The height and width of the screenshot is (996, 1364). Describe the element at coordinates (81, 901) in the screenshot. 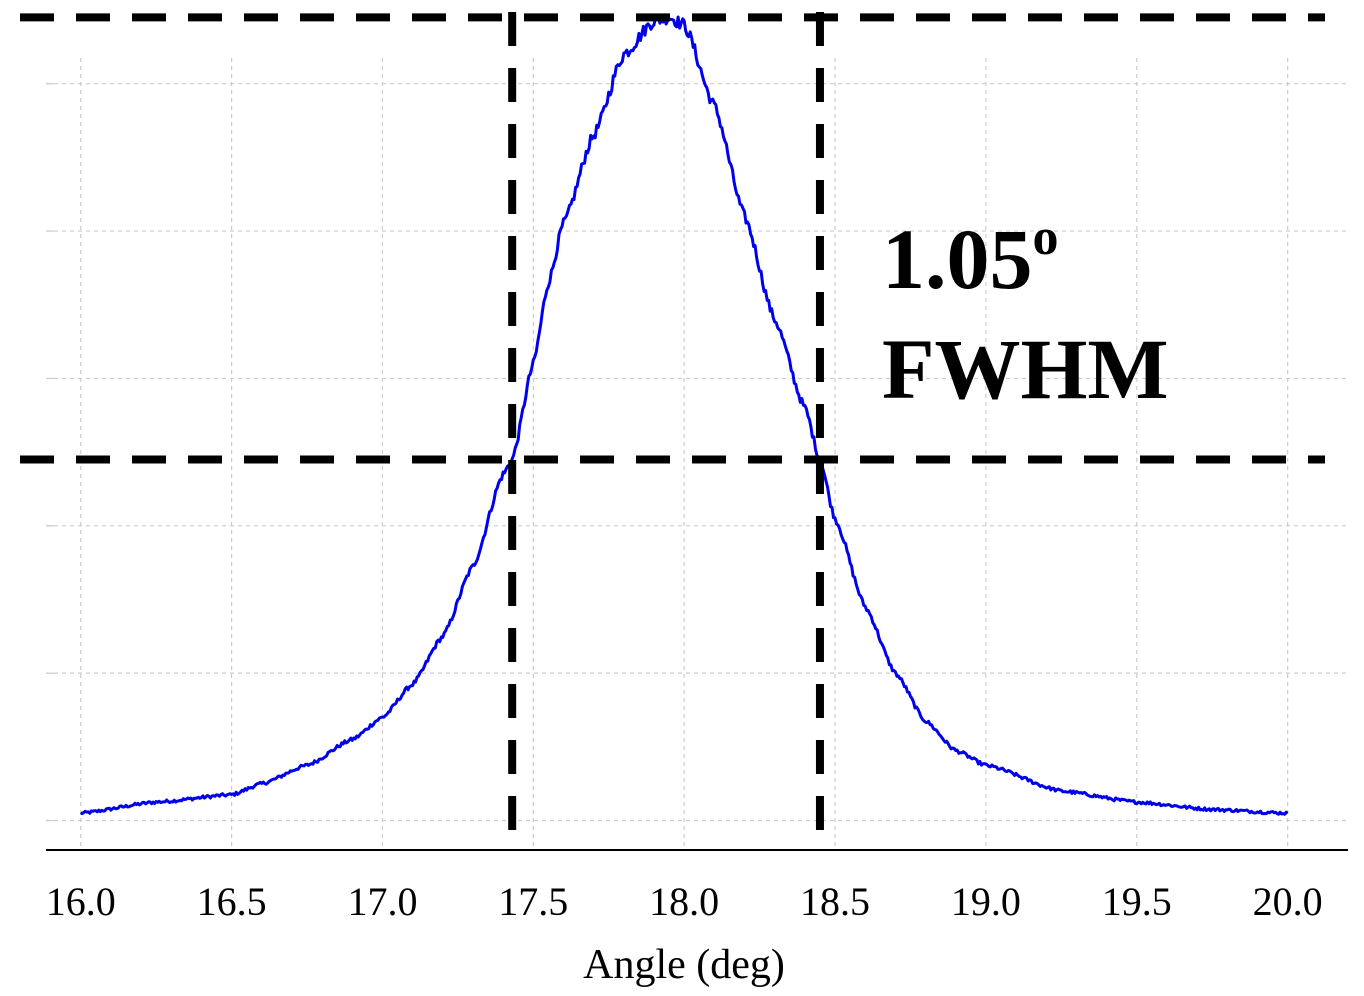

I see `x-tick-label-0: 16.0` at that location.